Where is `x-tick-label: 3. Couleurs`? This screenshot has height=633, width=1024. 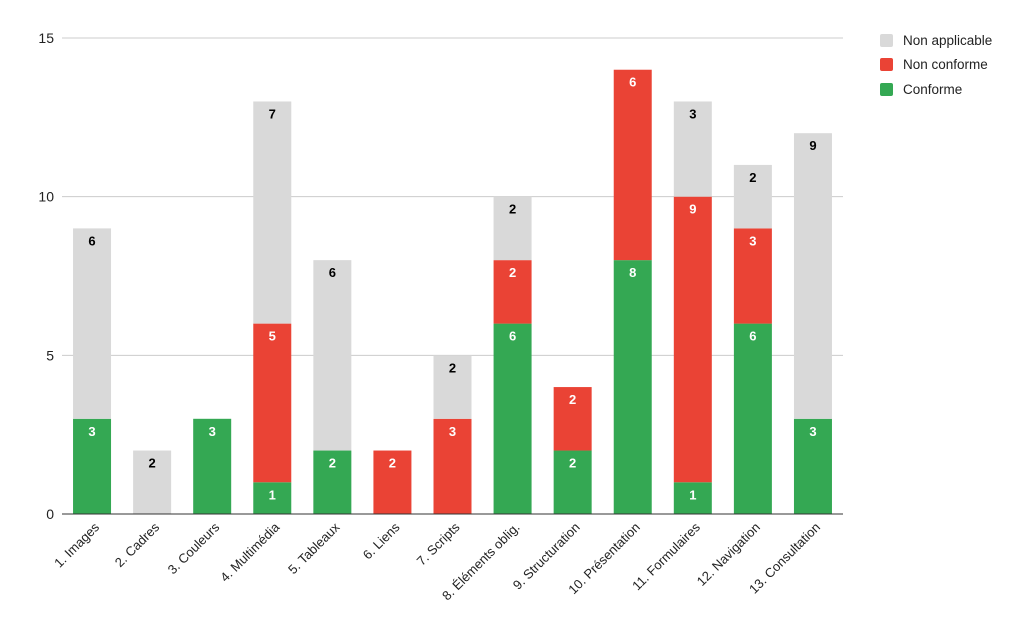 x-tick-label: 3. Couleurs is located at coordinates (194, 548).